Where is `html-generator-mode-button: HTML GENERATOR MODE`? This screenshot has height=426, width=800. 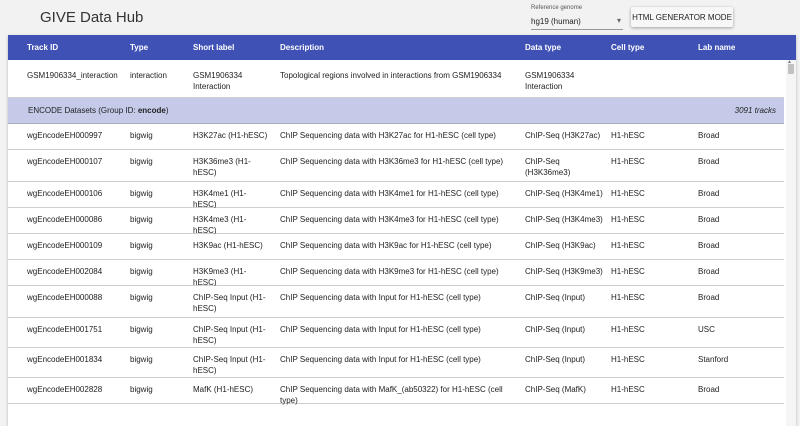
html-generator-mode-button: HTML GENERATOR MODE is located at coordinates (682, 17).